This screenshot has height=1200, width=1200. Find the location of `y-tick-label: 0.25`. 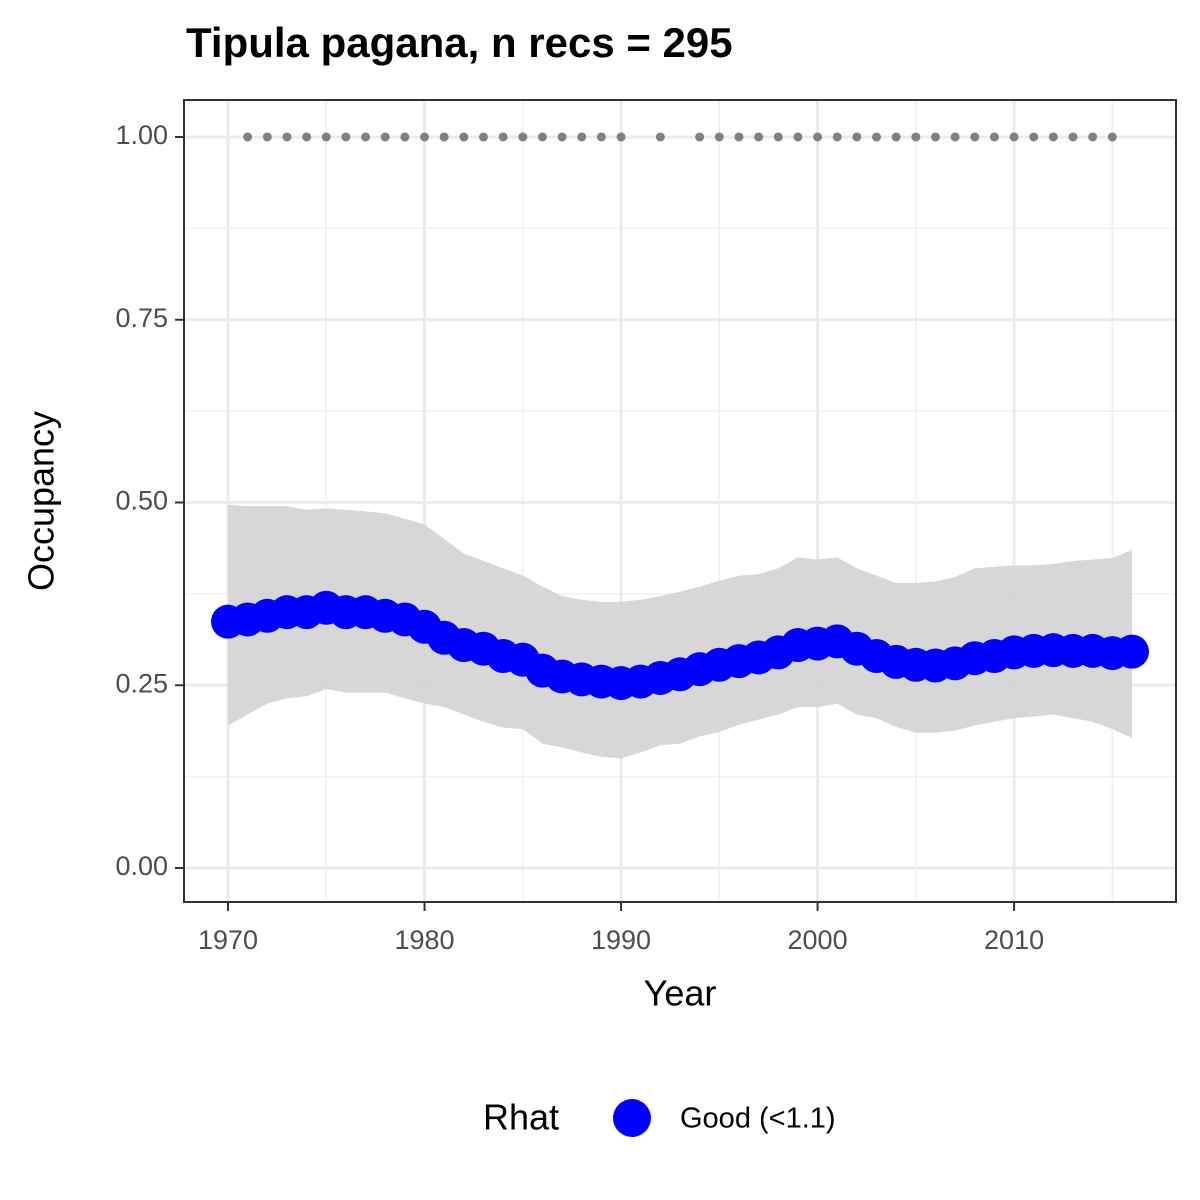

y-tick-label: 0.25 is located at coordinates (141, 683).